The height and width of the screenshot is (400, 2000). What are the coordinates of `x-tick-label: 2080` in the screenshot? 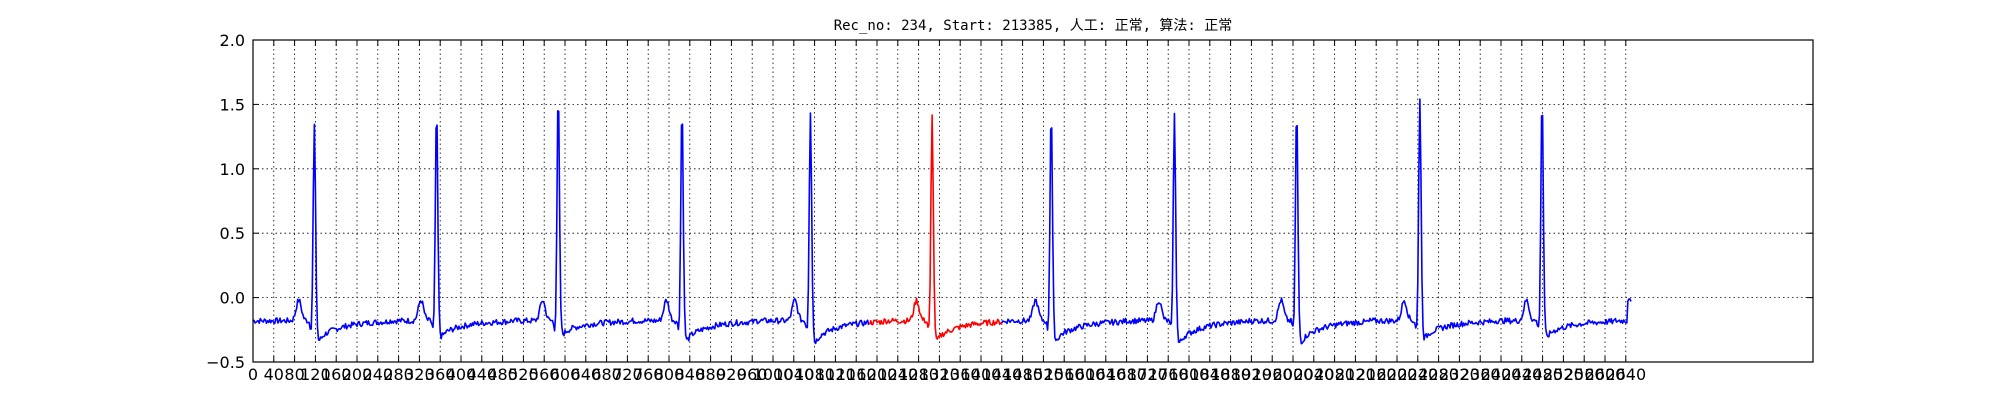 It's located at (1334, 374).